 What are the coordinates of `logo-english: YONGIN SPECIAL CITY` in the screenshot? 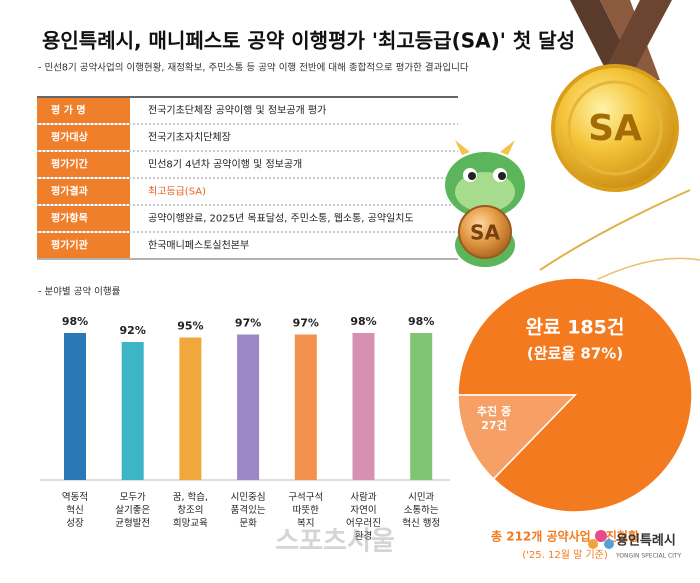 It's located at (648, 556).